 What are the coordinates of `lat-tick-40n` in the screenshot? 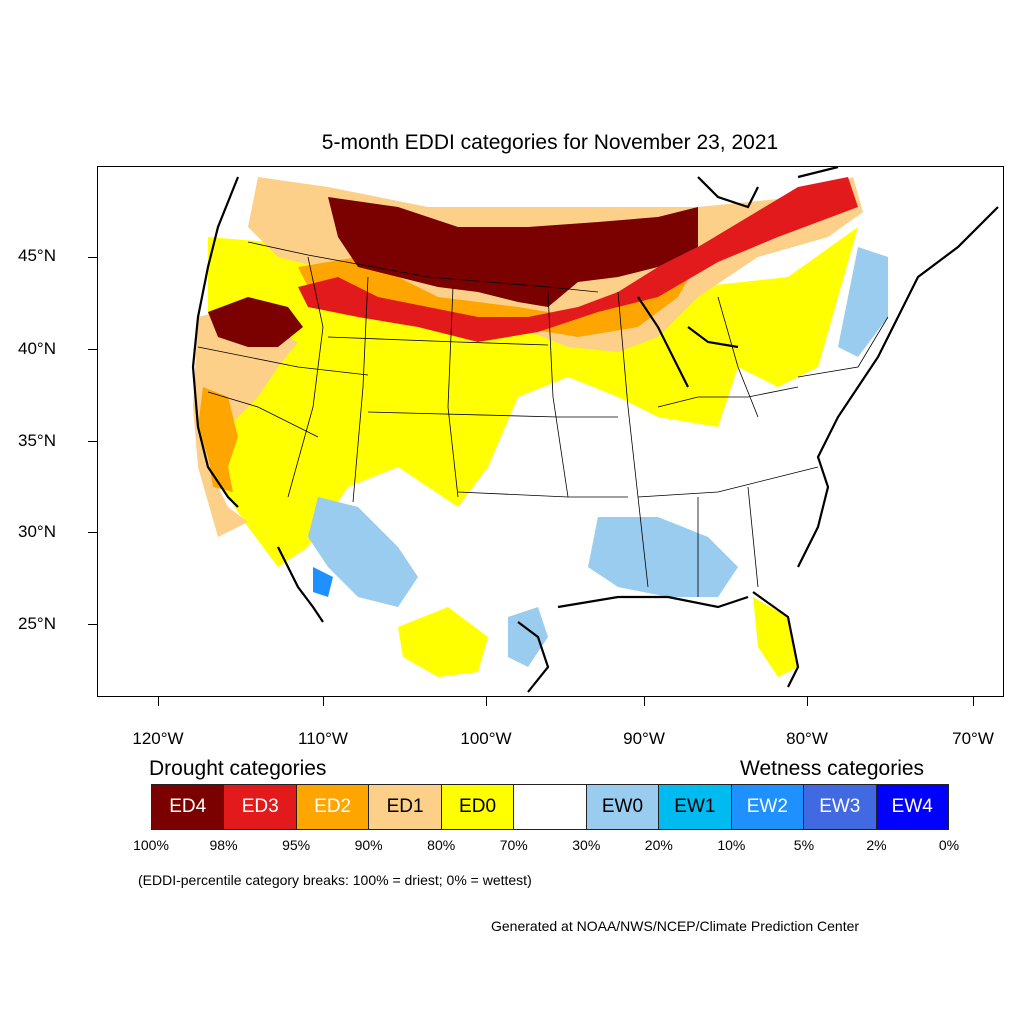 It's located at (92, 349).